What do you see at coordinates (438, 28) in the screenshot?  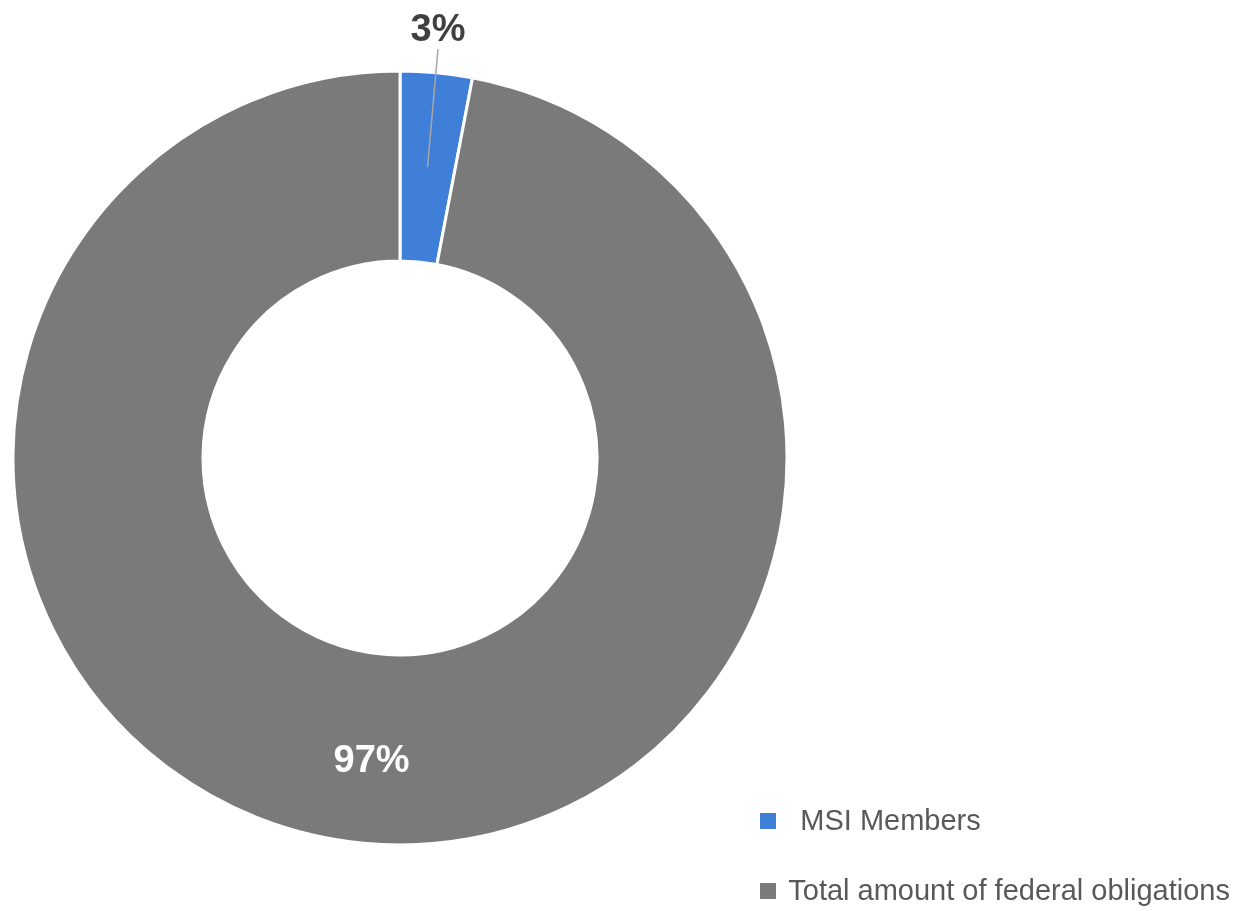 I see `data-label: 3%` at bounding box center [438, 28].